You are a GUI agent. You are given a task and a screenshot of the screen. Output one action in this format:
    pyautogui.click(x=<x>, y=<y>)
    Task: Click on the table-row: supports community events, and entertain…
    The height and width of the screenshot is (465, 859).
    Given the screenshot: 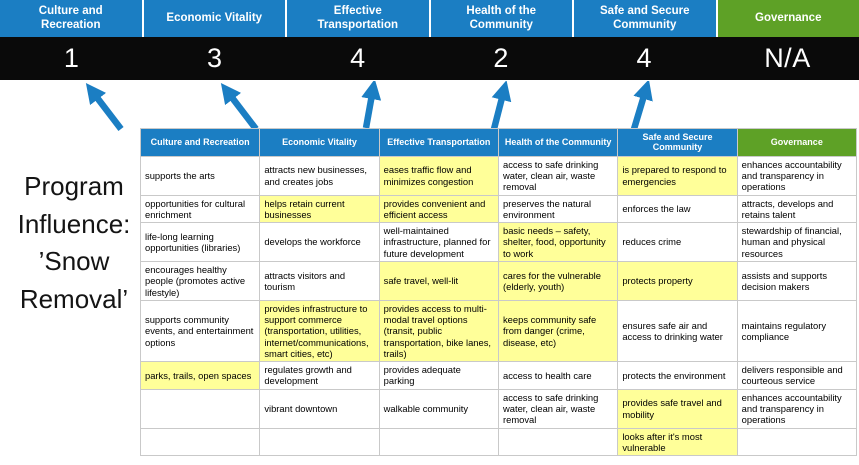 What is the action you would take?
    pyautogui.click(x=498, y=331)
    